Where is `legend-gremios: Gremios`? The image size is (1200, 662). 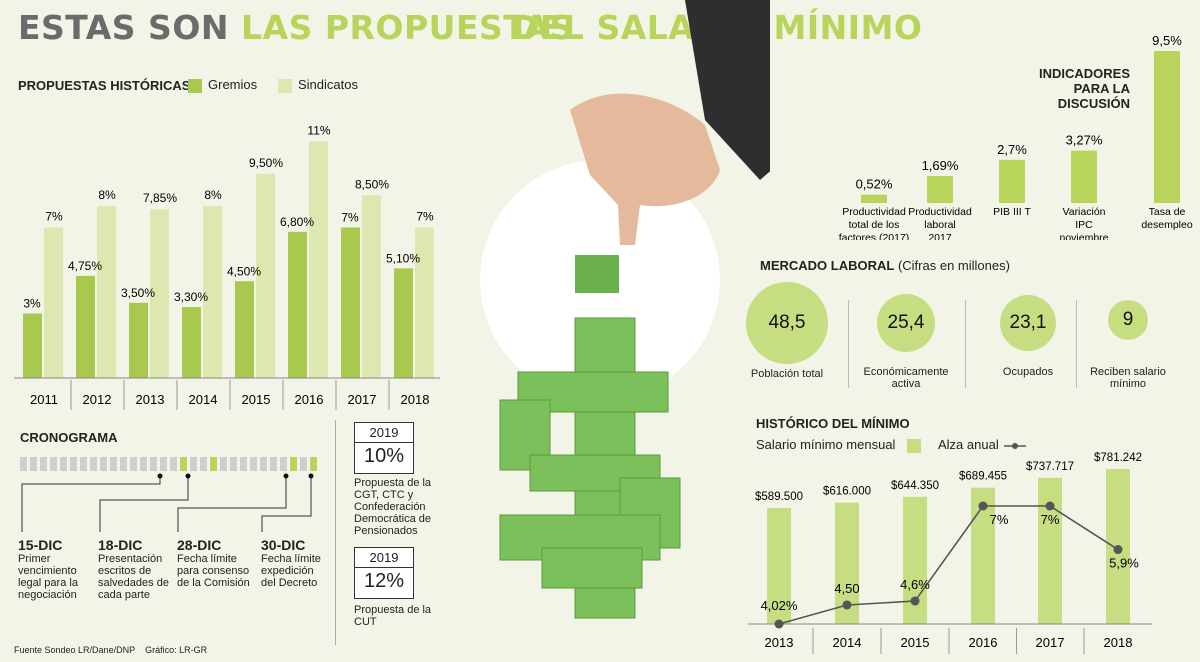
legend-gremios: Gremios is located at coordinates (222, 85).